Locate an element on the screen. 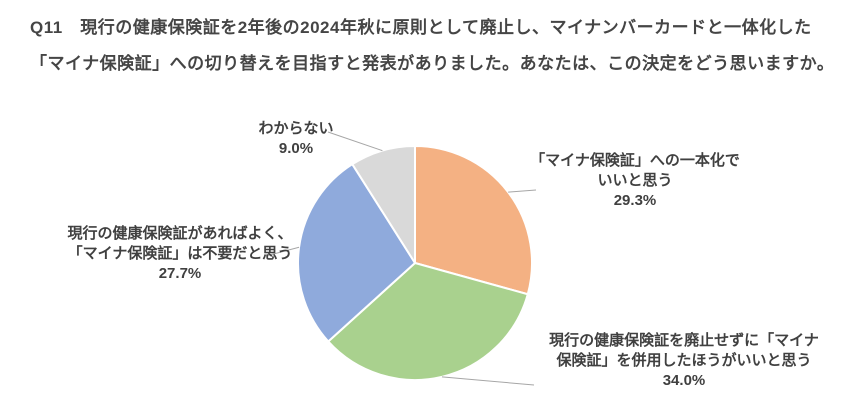 Image resolution: width=856 pixels, height=414 pixels. pie-label-coexist-line2: 保険証」を併用したほうがいいと思う is located at coordinates (684, 360).